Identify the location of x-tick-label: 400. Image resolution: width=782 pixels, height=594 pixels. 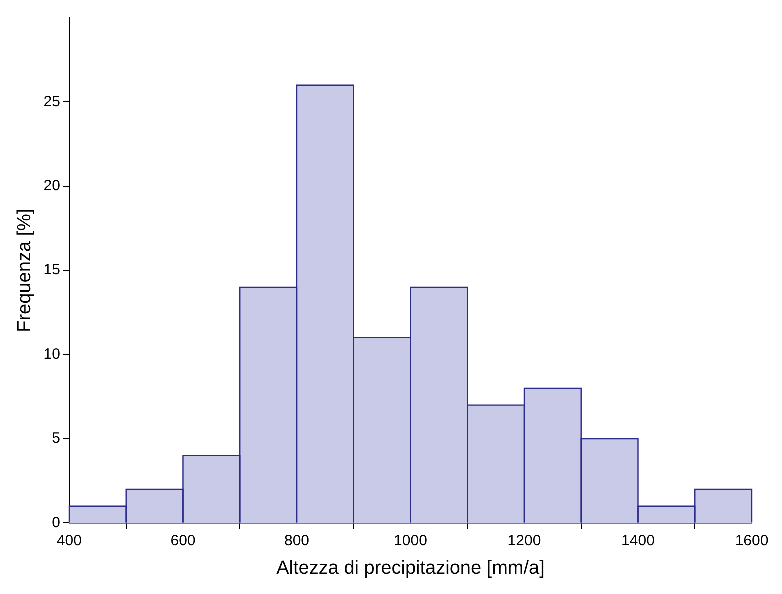
(69, 541).